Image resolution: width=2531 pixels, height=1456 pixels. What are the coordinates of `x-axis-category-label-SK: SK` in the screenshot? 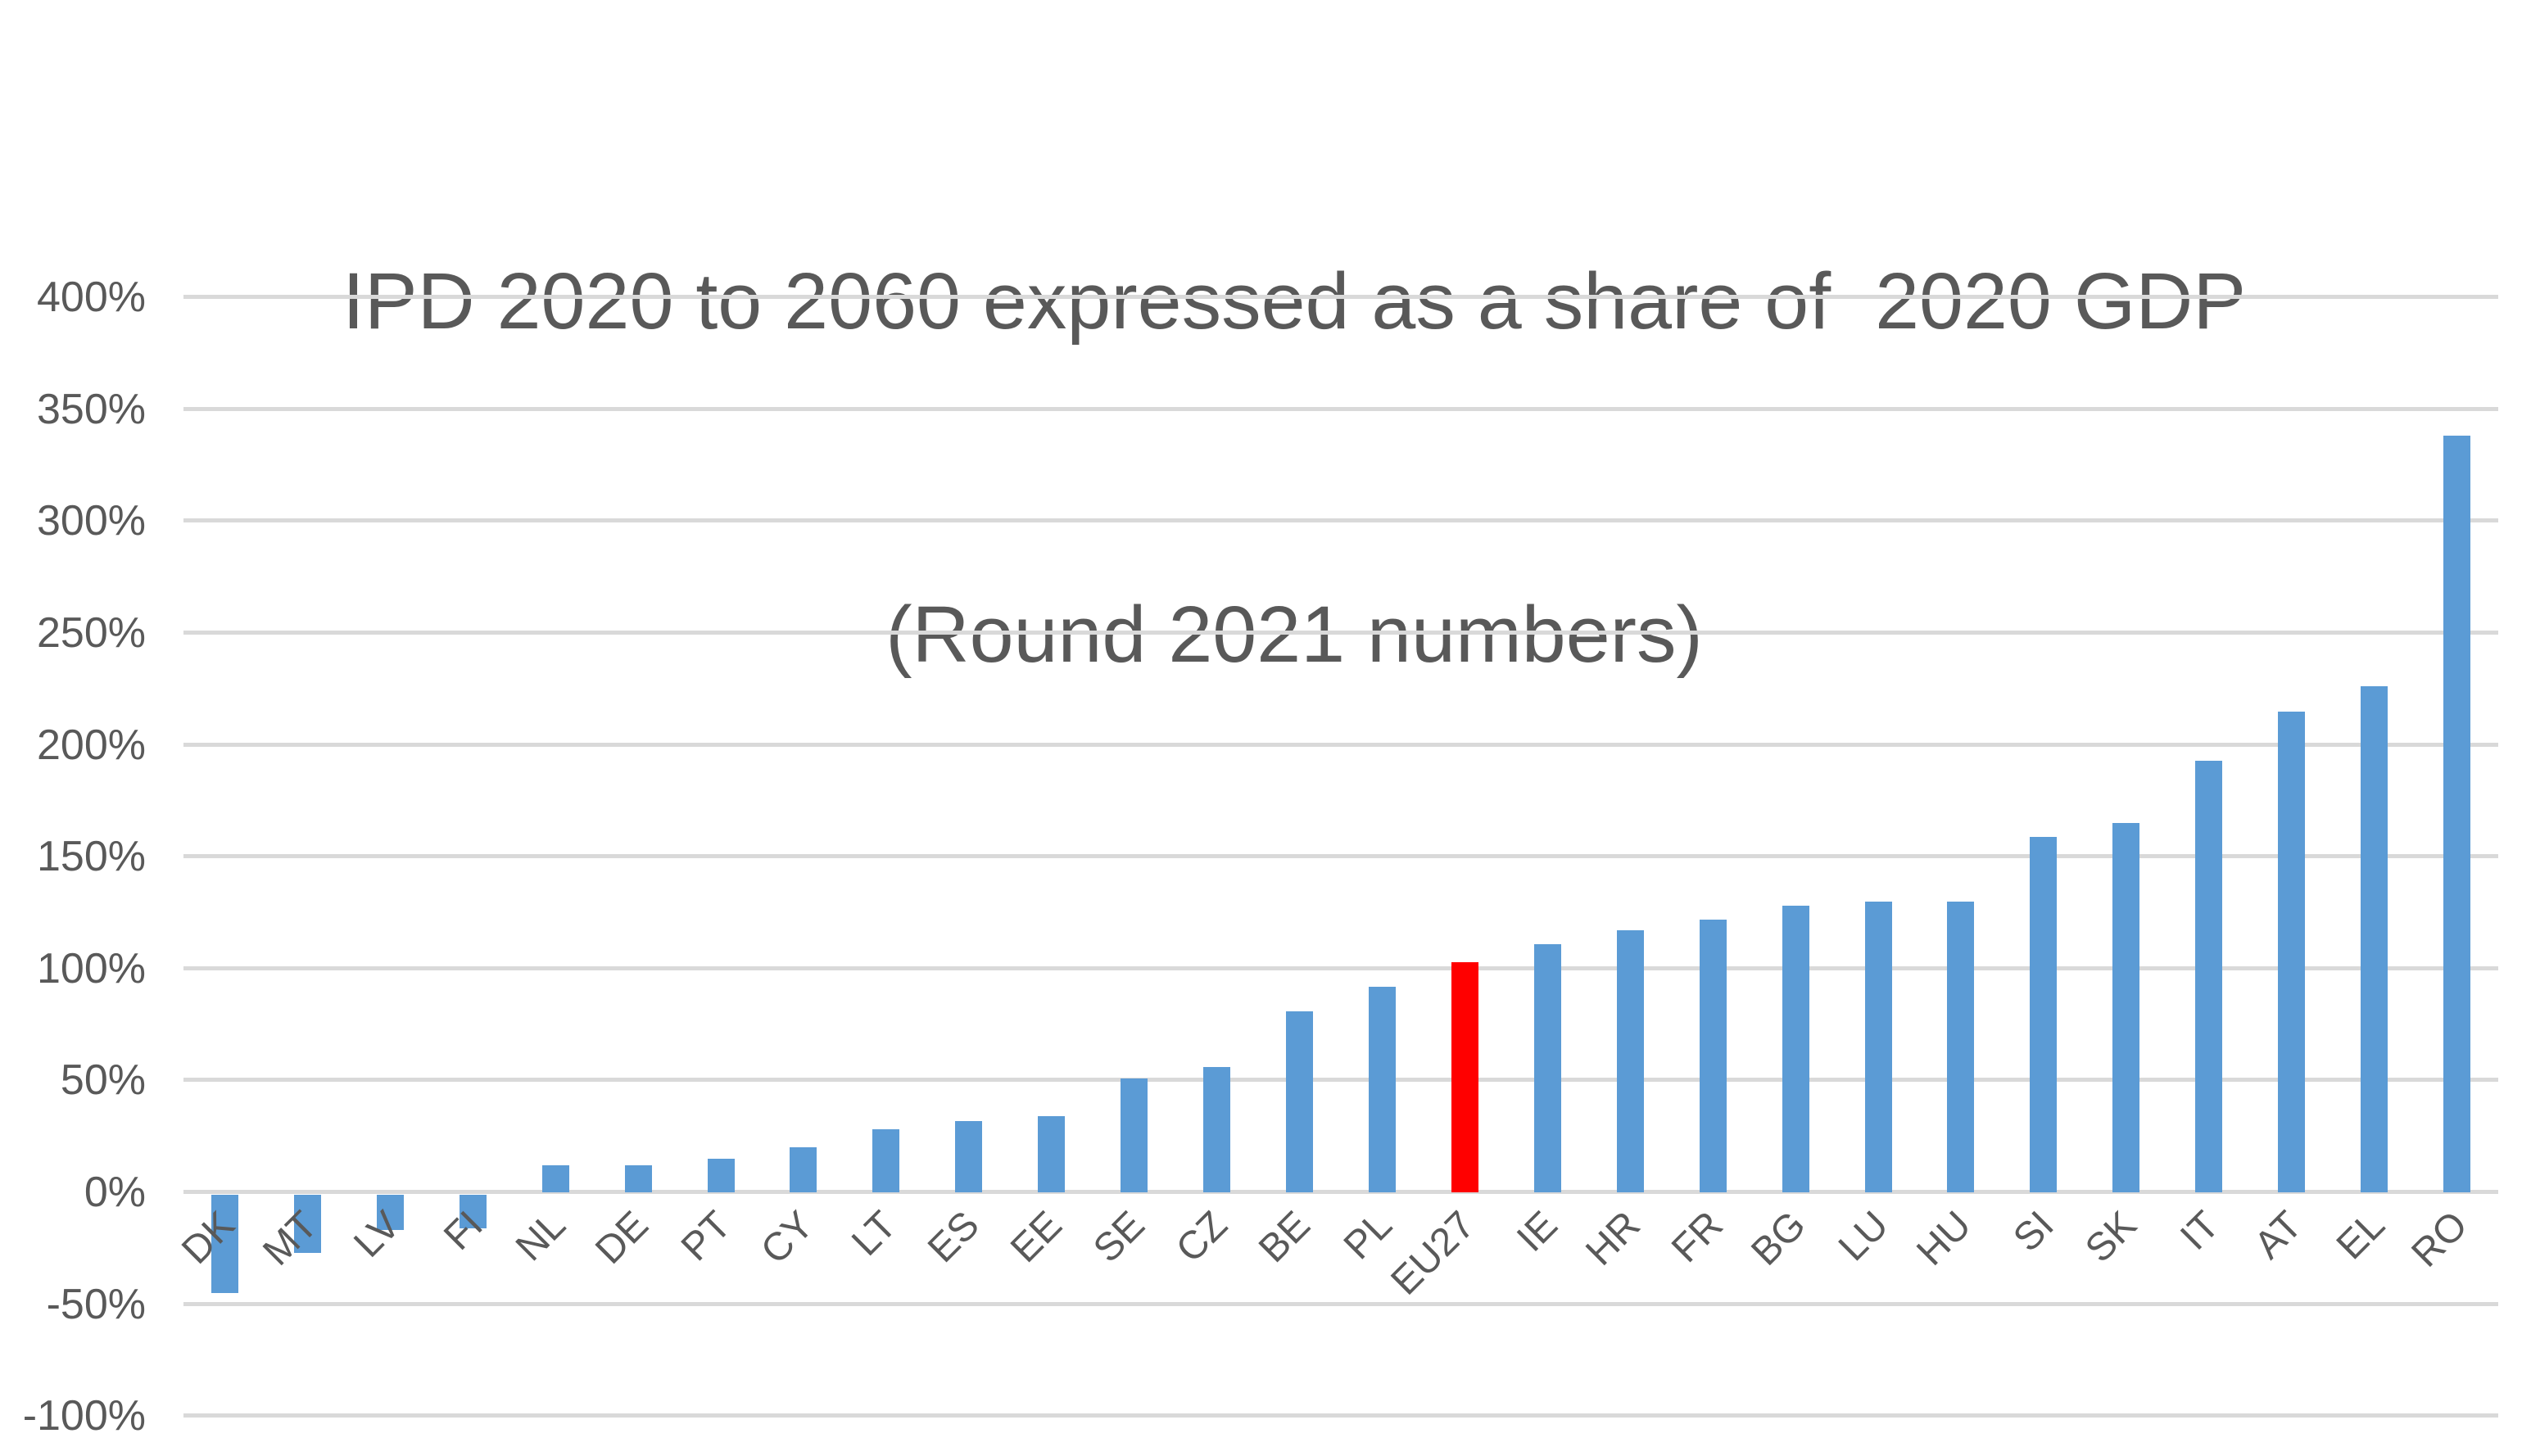 It's located at (2110, 1237).